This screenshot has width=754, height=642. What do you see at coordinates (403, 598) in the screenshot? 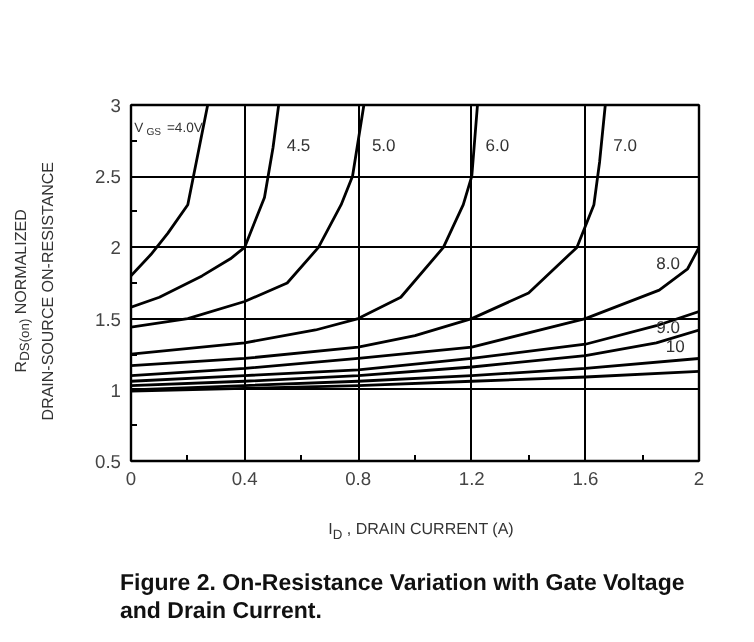
I see `text: Figure 2. On-Resistance Variation with Gate Voltage and Drain Current.` at bounding box center [403, 598].